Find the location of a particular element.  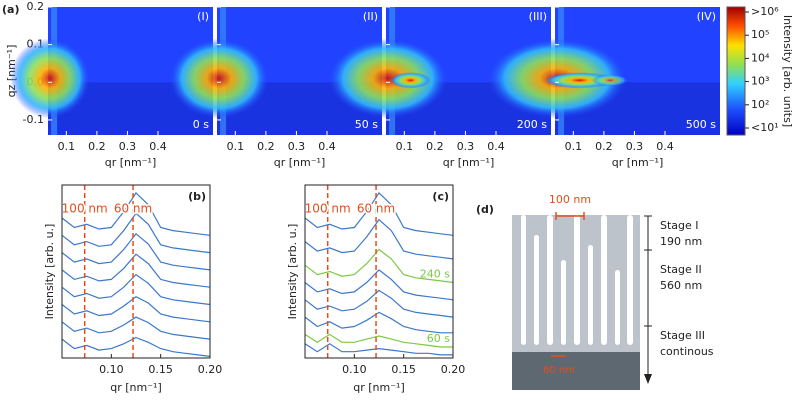

stage-name: Stage I is located at coordinates (679, 225).